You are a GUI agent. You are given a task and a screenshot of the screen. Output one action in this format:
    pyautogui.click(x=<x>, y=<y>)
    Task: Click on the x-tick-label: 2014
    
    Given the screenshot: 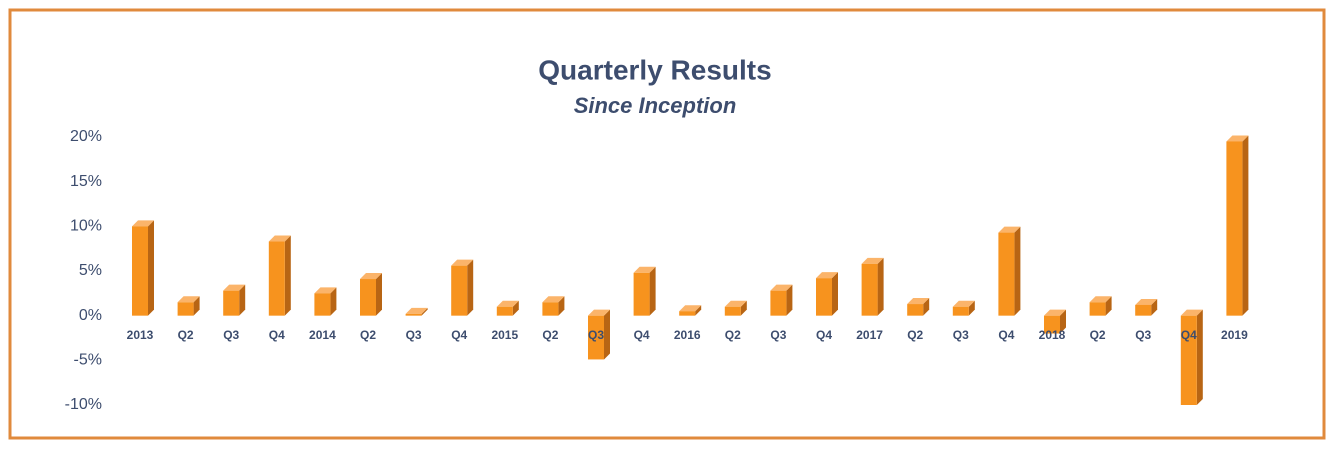 What is the action you would take?
    pyautogui.click(x=322, y=335)
    